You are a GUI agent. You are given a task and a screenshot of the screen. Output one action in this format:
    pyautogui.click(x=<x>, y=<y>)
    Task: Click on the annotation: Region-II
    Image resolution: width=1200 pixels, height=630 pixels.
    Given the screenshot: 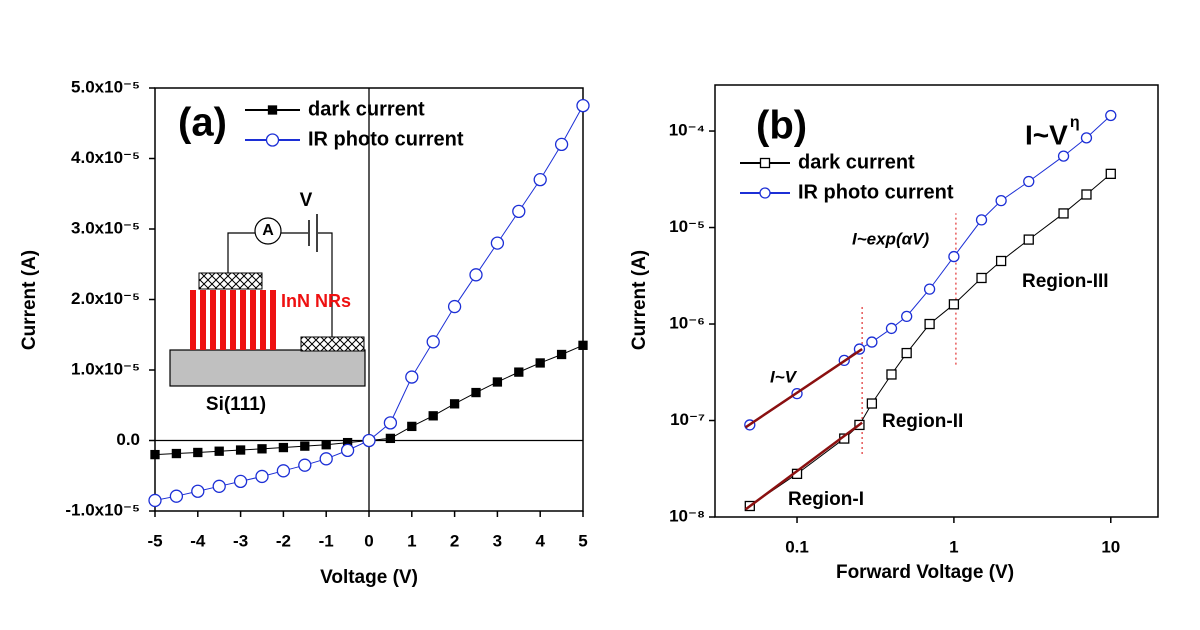 What is the action you would take?
    pyautogui.click(x=922, y=421)
    